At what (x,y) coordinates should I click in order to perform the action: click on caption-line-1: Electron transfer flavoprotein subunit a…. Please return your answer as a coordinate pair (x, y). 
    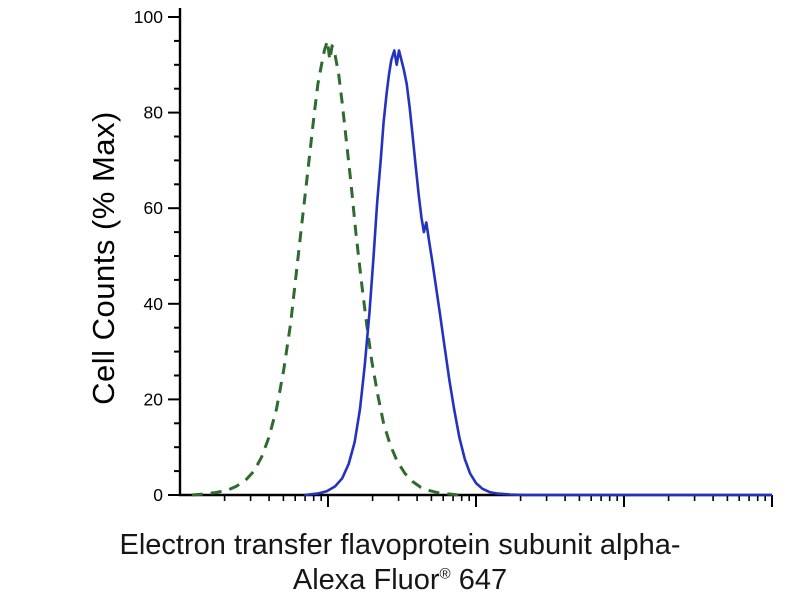
    Looking at the image, I should click on (400, 545).